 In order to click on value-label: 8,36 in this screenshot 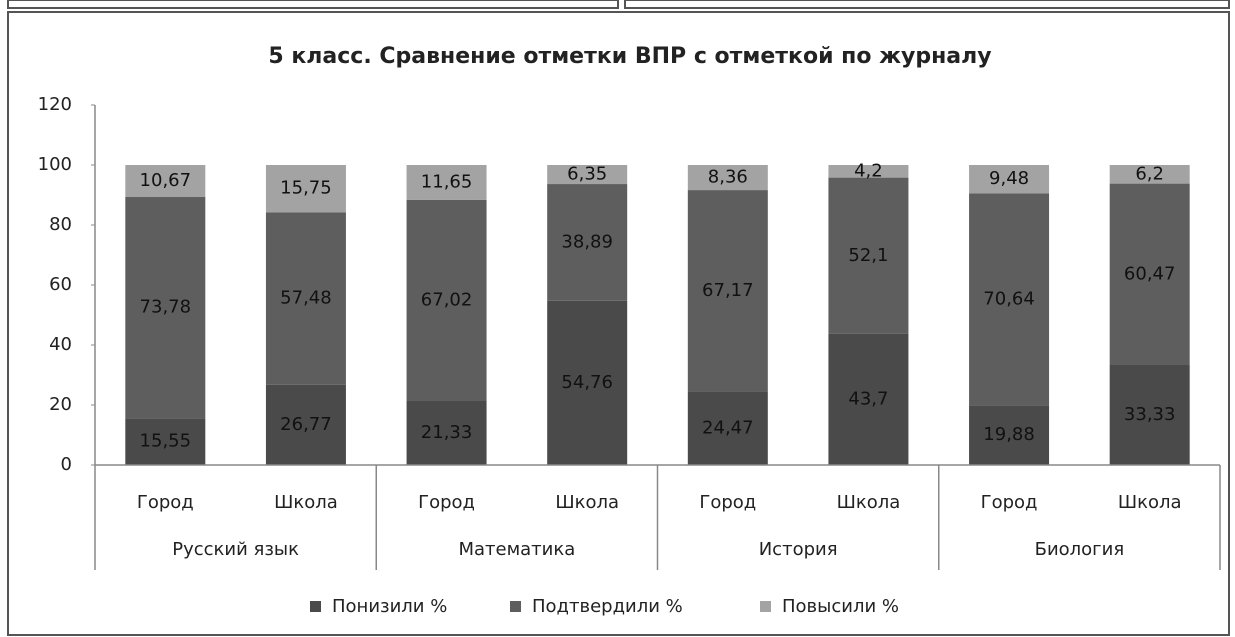, I will do `click(728, 177)`.